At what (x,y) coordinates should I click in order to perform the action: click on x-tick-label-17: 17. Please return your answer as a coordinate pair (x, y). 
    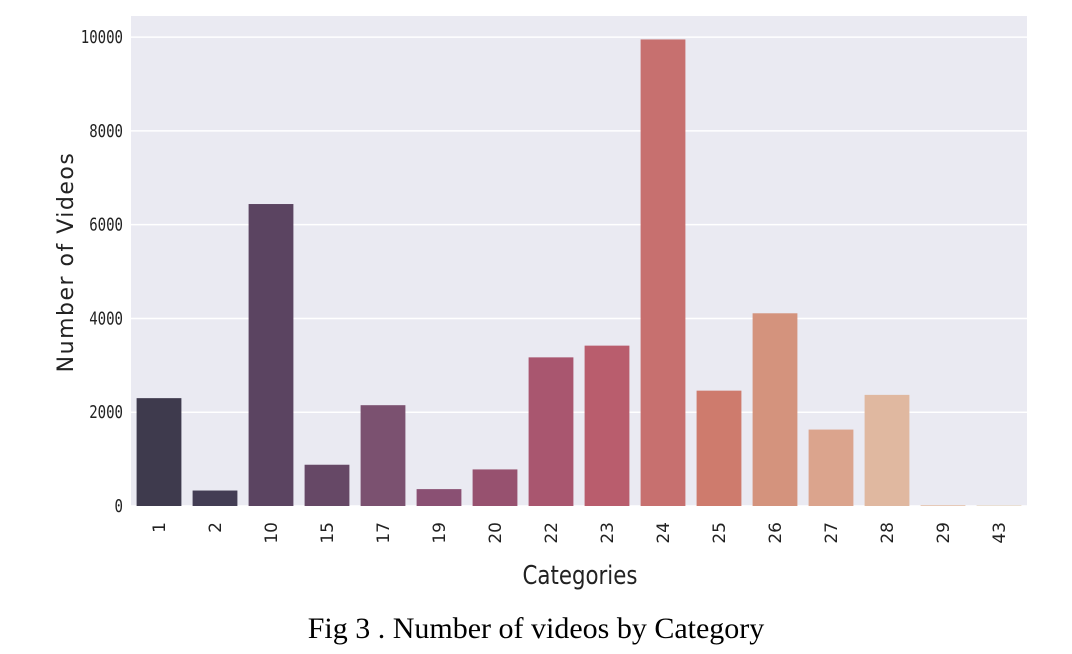
    Looking at the image, I should click on (384, 533).